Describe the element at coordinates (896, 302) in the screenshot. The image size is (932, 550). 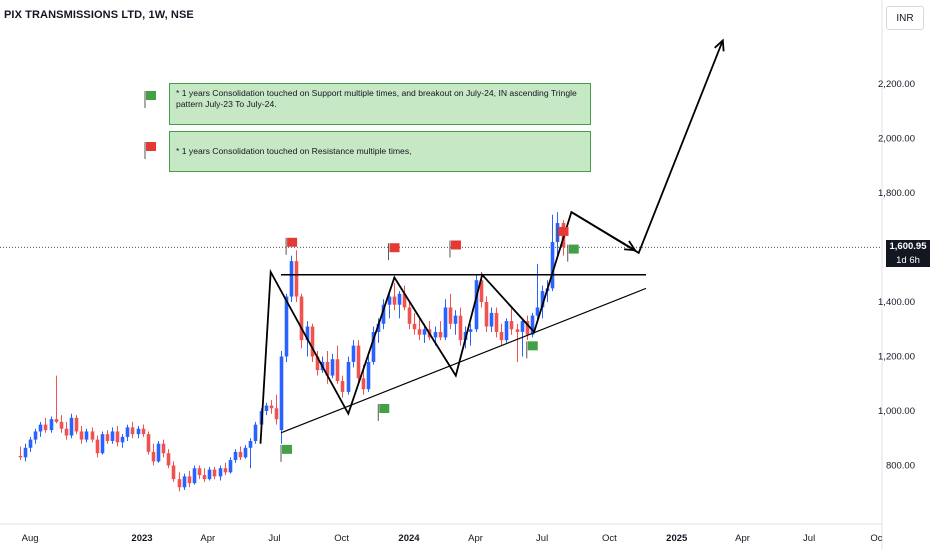
I see `y-tick-label: 1,400.00` at that location.